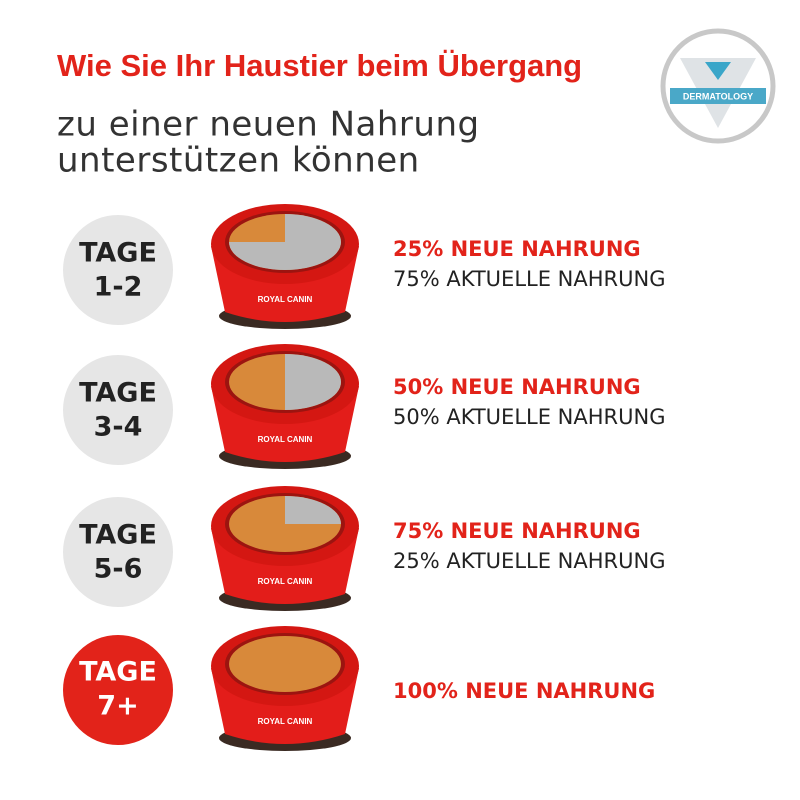  What do you see at coordinates (517, 531) in the screenshot?
I see `new-food: 75% NEUE NAHRUNG` at bounding box center [517, 531].